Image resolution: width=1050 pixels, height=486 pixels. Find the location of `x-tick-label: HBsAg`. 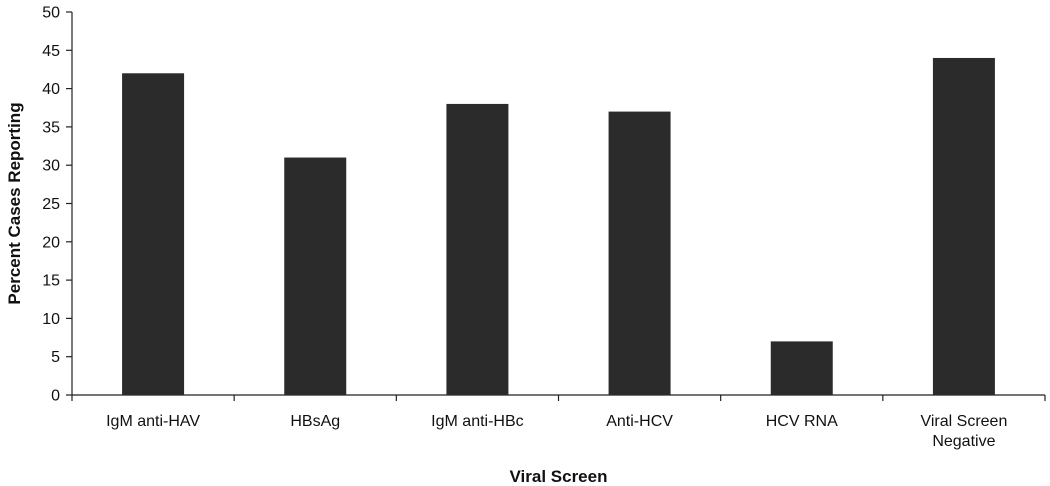

x-tick-label: HBsAg is located at coordinates (315, 421).